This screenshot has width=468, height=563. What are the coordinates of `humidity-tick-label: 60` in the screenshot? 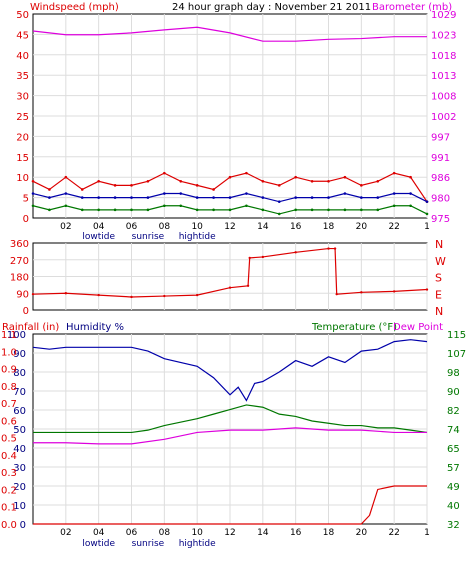 It's located at (19, 411).